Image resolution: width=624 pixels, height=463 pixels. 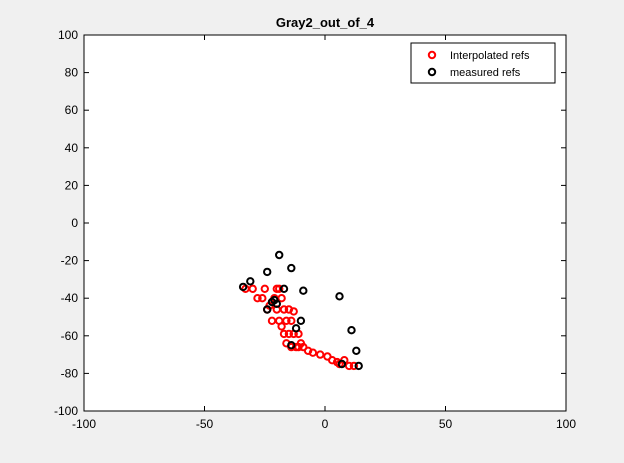 I want to click on x-tick-label: -50, so click(x=205, y=424).